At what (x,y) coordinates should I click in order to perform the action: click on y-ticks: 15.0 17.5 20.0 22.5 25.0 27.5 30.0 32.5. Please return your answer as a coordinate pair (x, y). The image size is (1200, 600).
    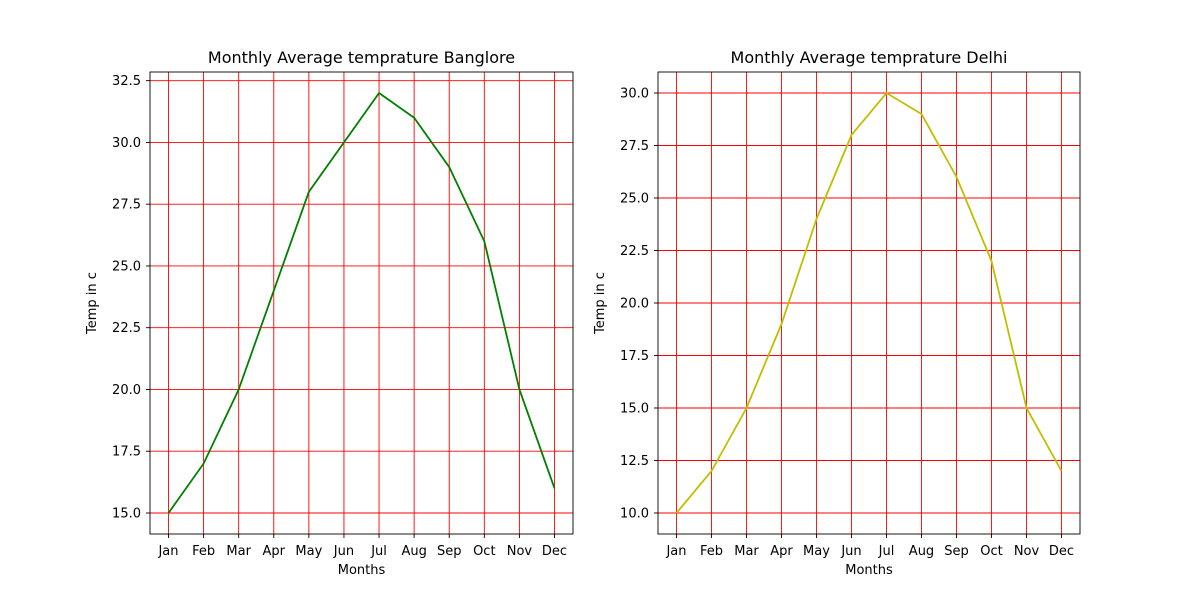
    Looking at the image, I should click on (131, 298).